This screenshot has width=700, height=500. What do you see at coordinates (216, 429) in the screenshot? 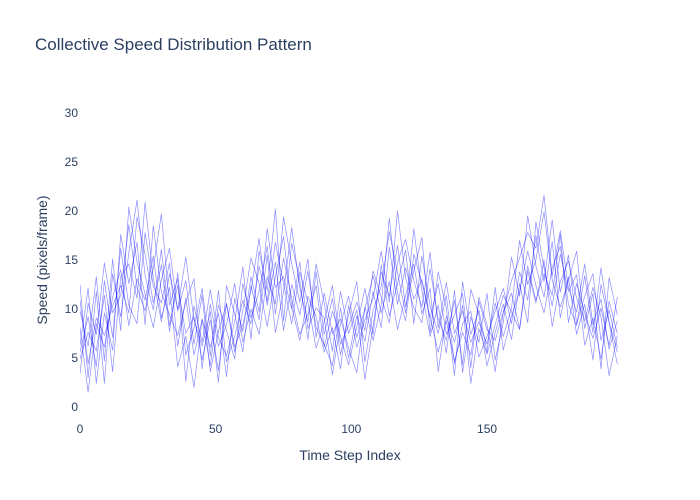
I see `x-tick-label: 50` at bounding box center [216, 429].